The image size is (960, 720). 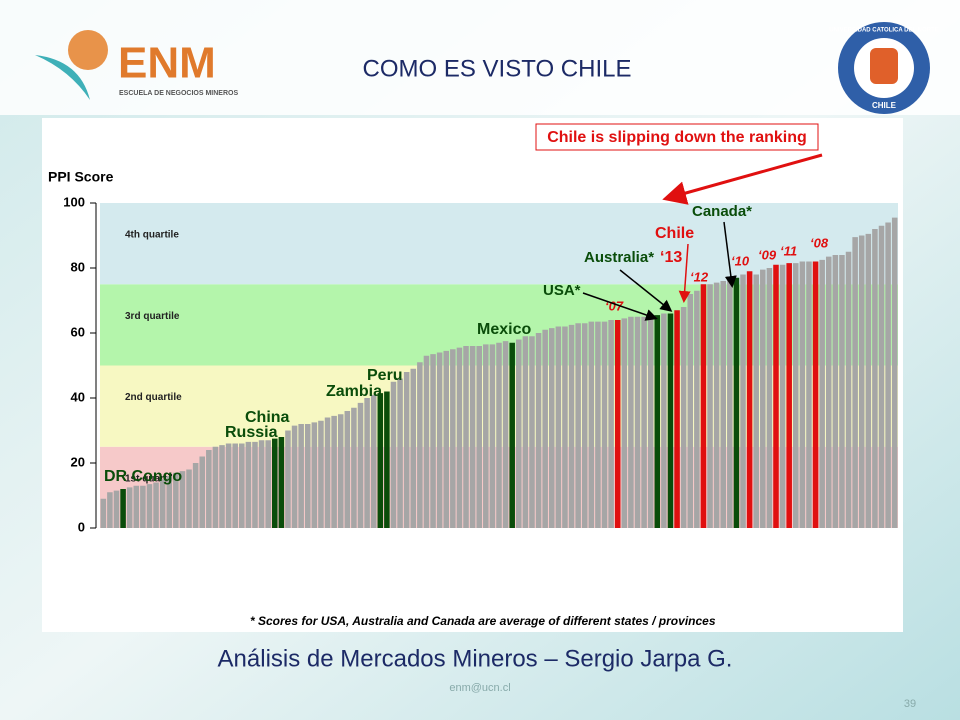 What do you see at coordinates (62, 77) in the screenshot?
I see `logo-wave` at bounding box center [62, 77].